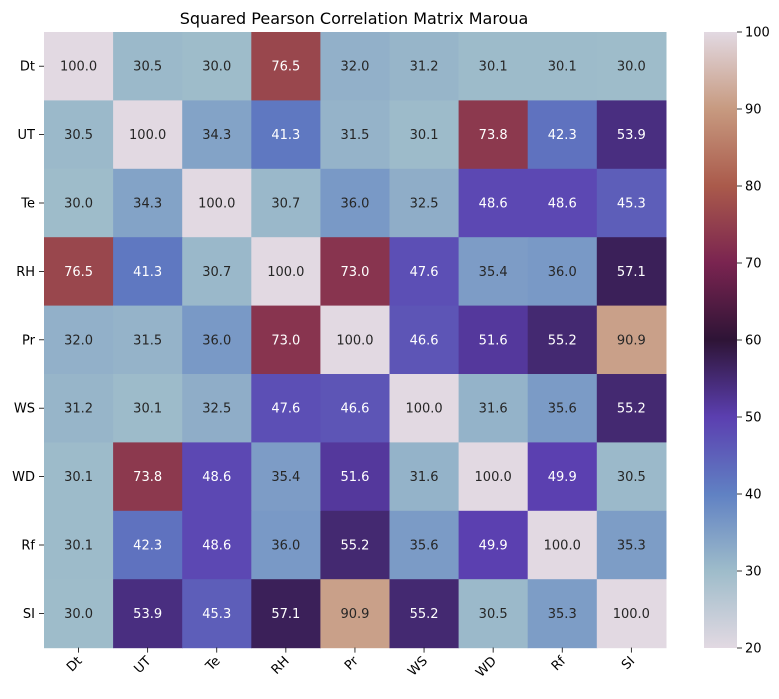 The height and width of the screenshot is (699, 779). Describe the element at coordinates (285, 340) in the screenshot. I see `cell-label-Pr-RH: 73.0` at that location.